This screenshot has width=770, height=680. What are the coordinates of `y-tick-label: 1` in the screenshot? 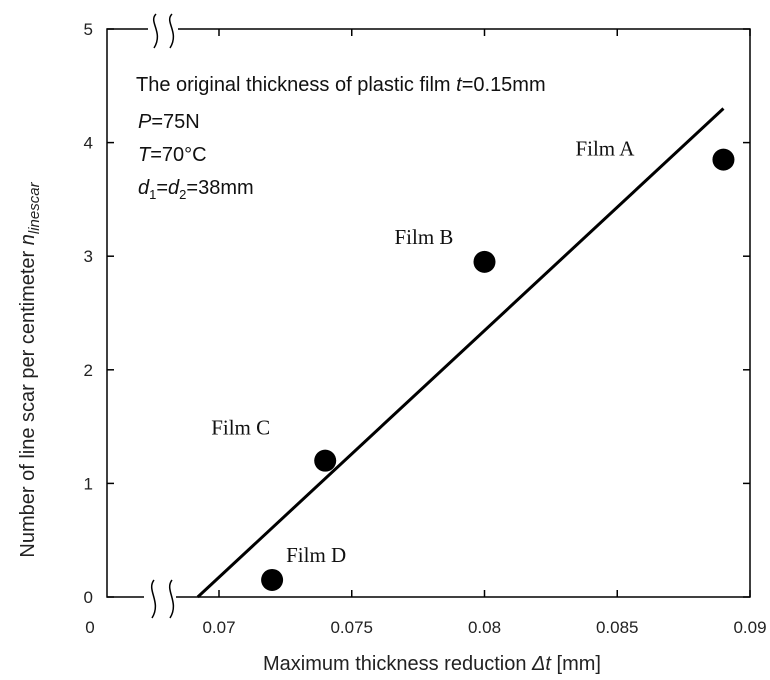 It's located at (88, 483).